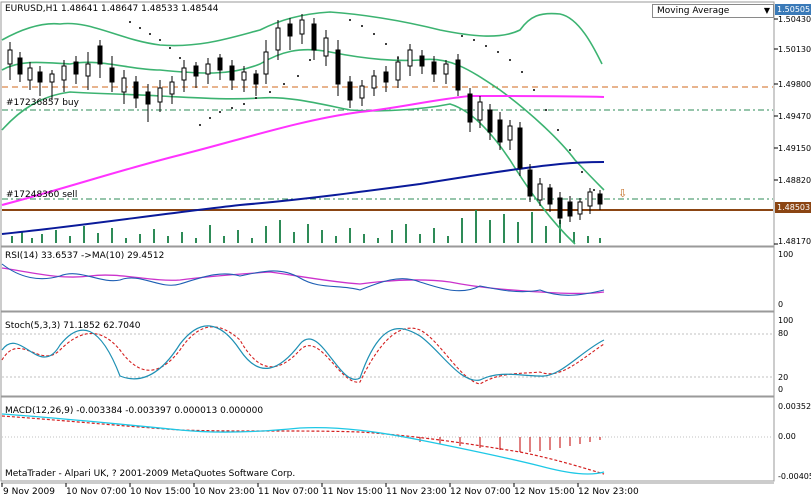 The width and height of the screenshot is (811, 499). Describe the element at coordinates (224, 492) in the screenshot. I see `time-axis-label: 10 Nov 23:00` at that location.